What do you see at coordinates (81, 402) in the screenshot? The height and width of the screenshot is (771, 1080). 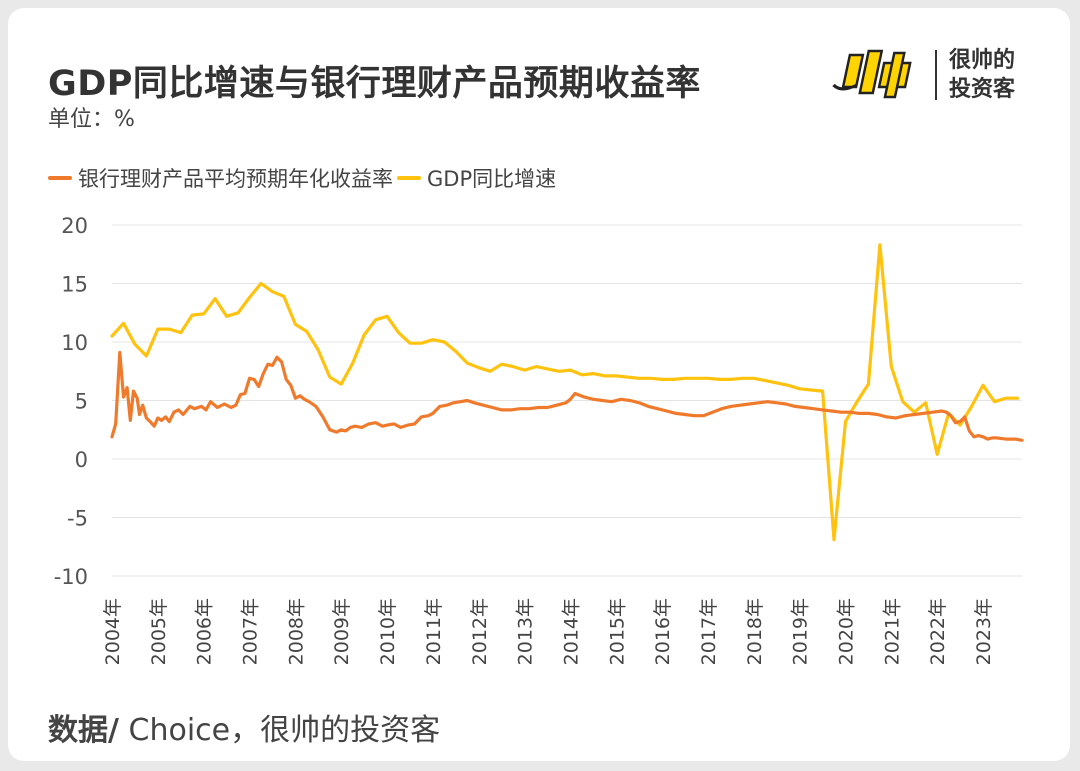 I see `y-tick-label: 5` at bounding box center [81, 402].